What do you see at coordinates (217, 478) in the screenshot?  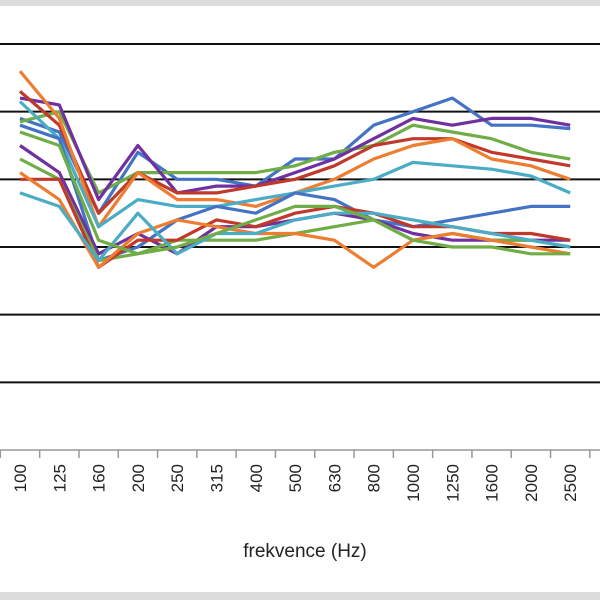 I see `x-tick-label: 315` at bounding box center [217, 478].